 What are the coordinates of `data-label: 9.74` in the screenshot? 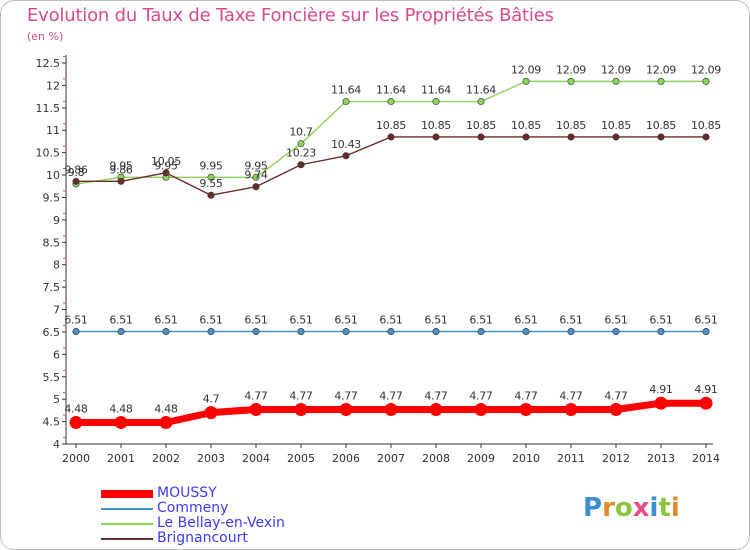 It's located at (256, 175).